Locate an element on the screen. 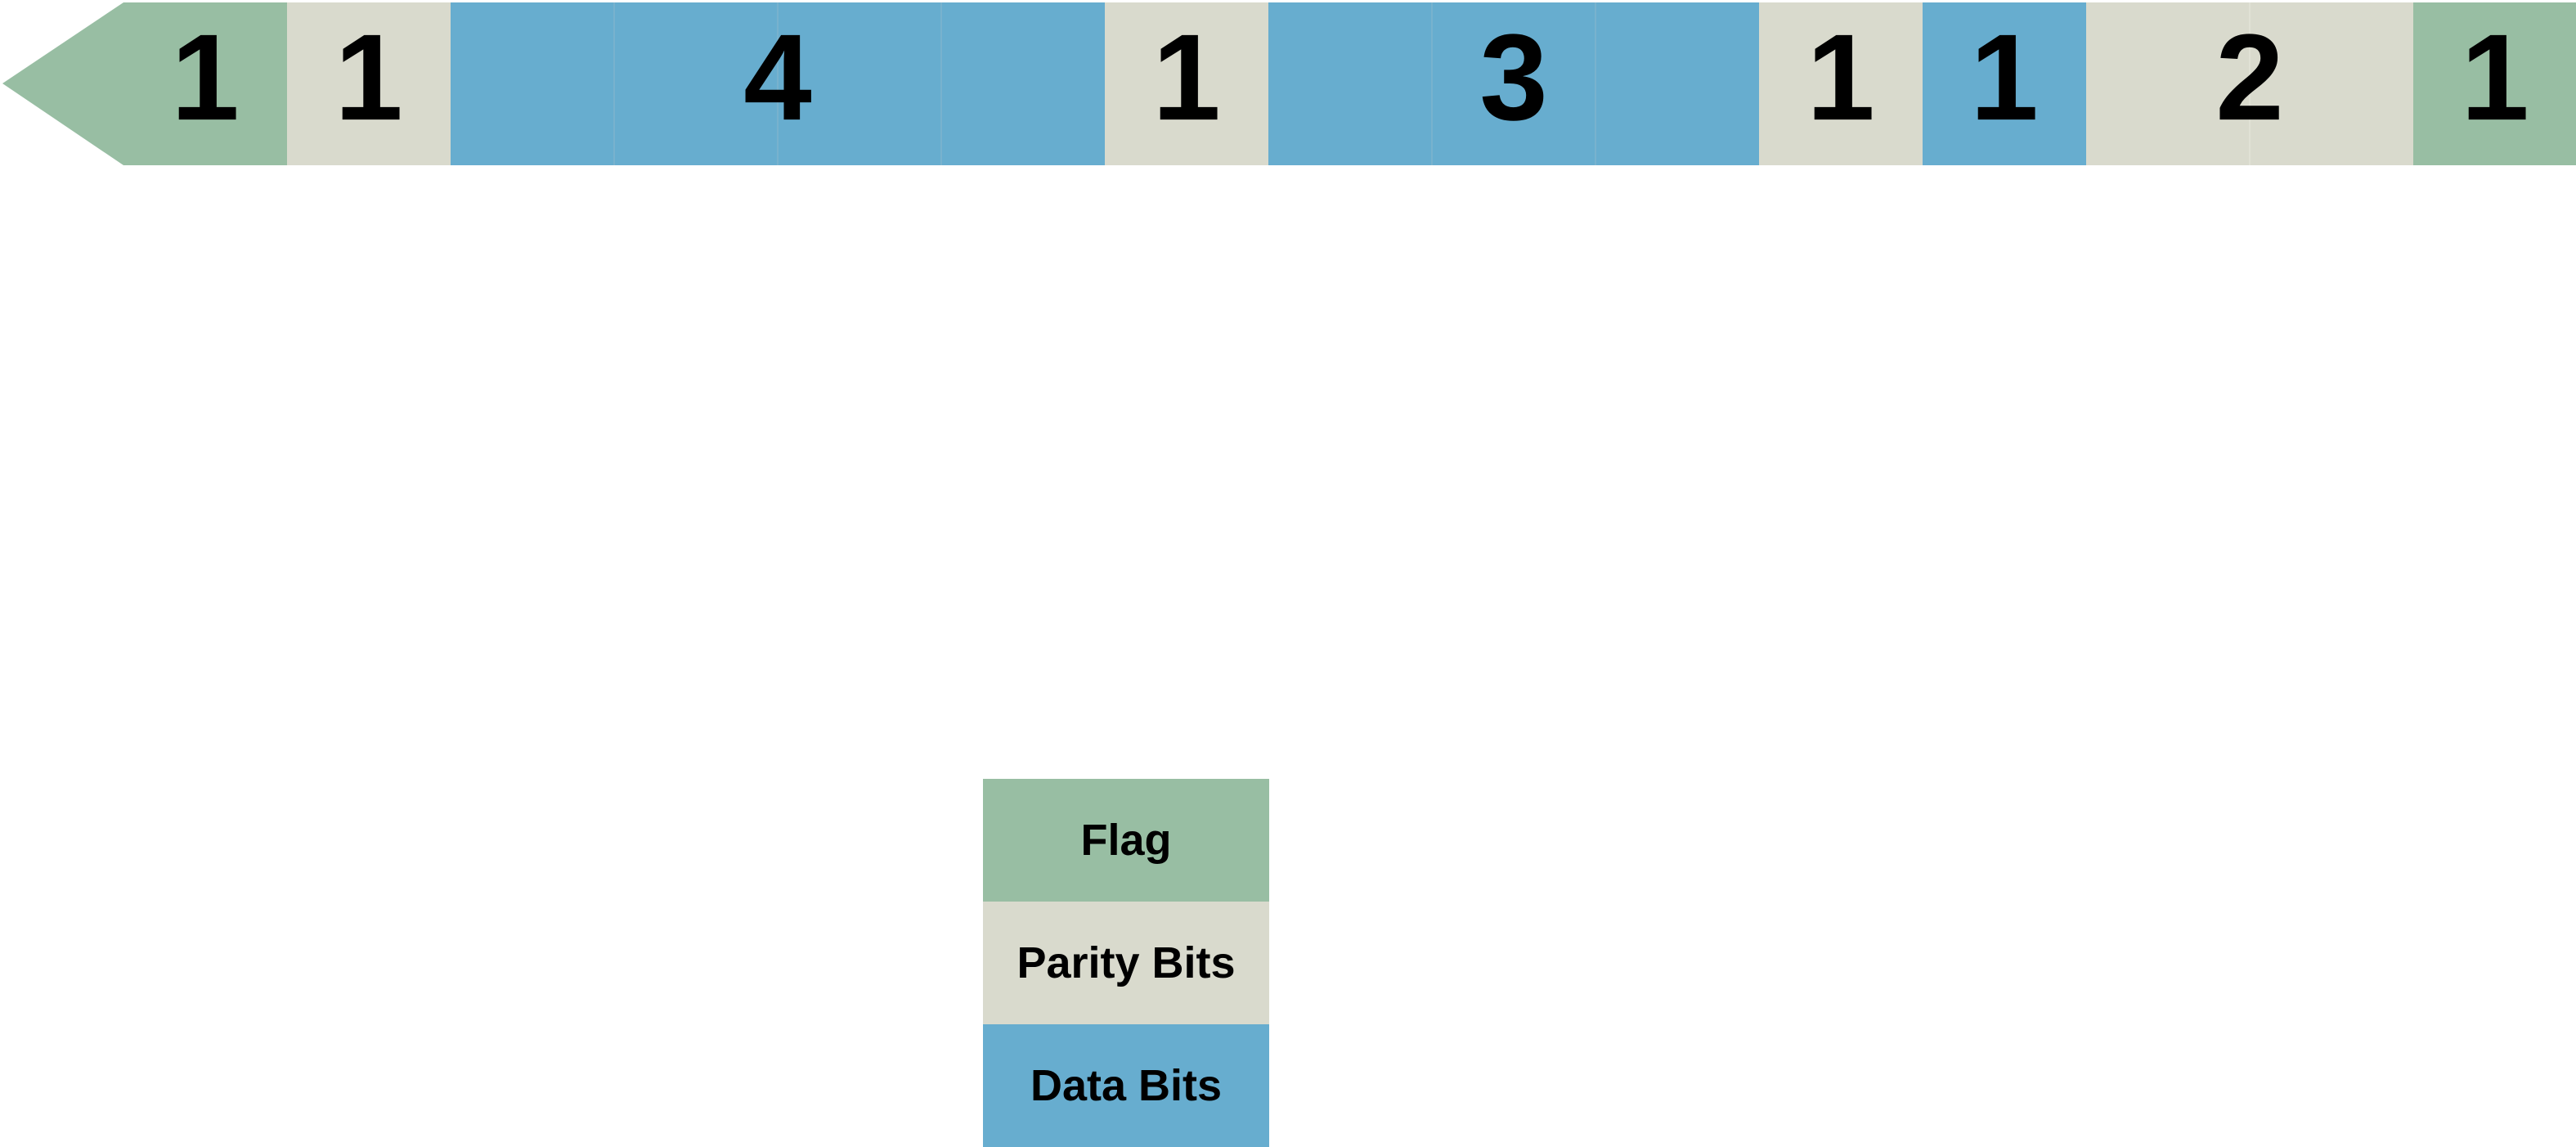  segment-bit-count: 2 is located at coordinates (2249, 77).